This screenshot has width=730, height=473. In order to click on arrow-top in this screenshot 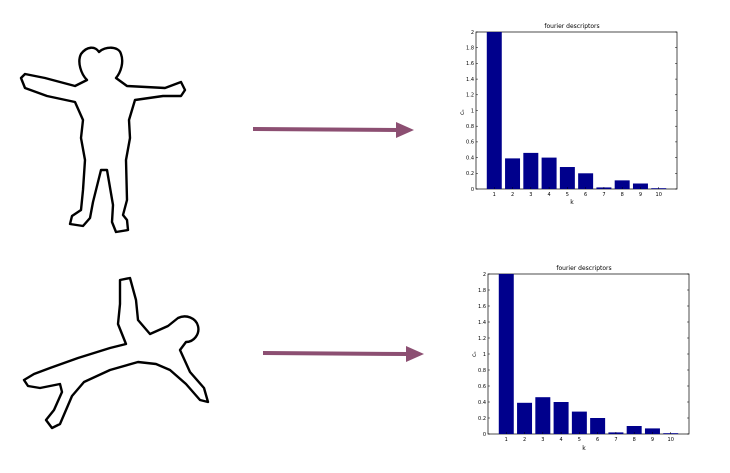, I will do `click(333, 130)`.